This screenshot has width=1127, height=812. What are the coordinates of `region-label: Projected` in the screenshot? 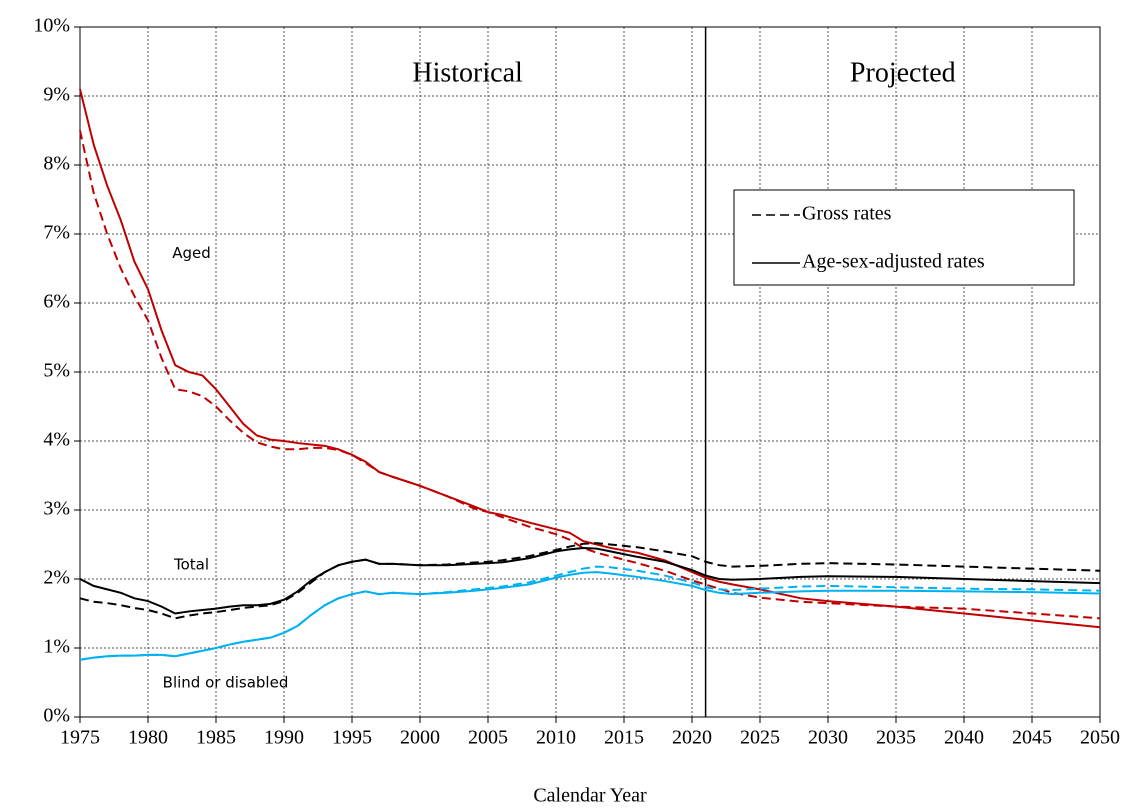 It's located at (903, 73).